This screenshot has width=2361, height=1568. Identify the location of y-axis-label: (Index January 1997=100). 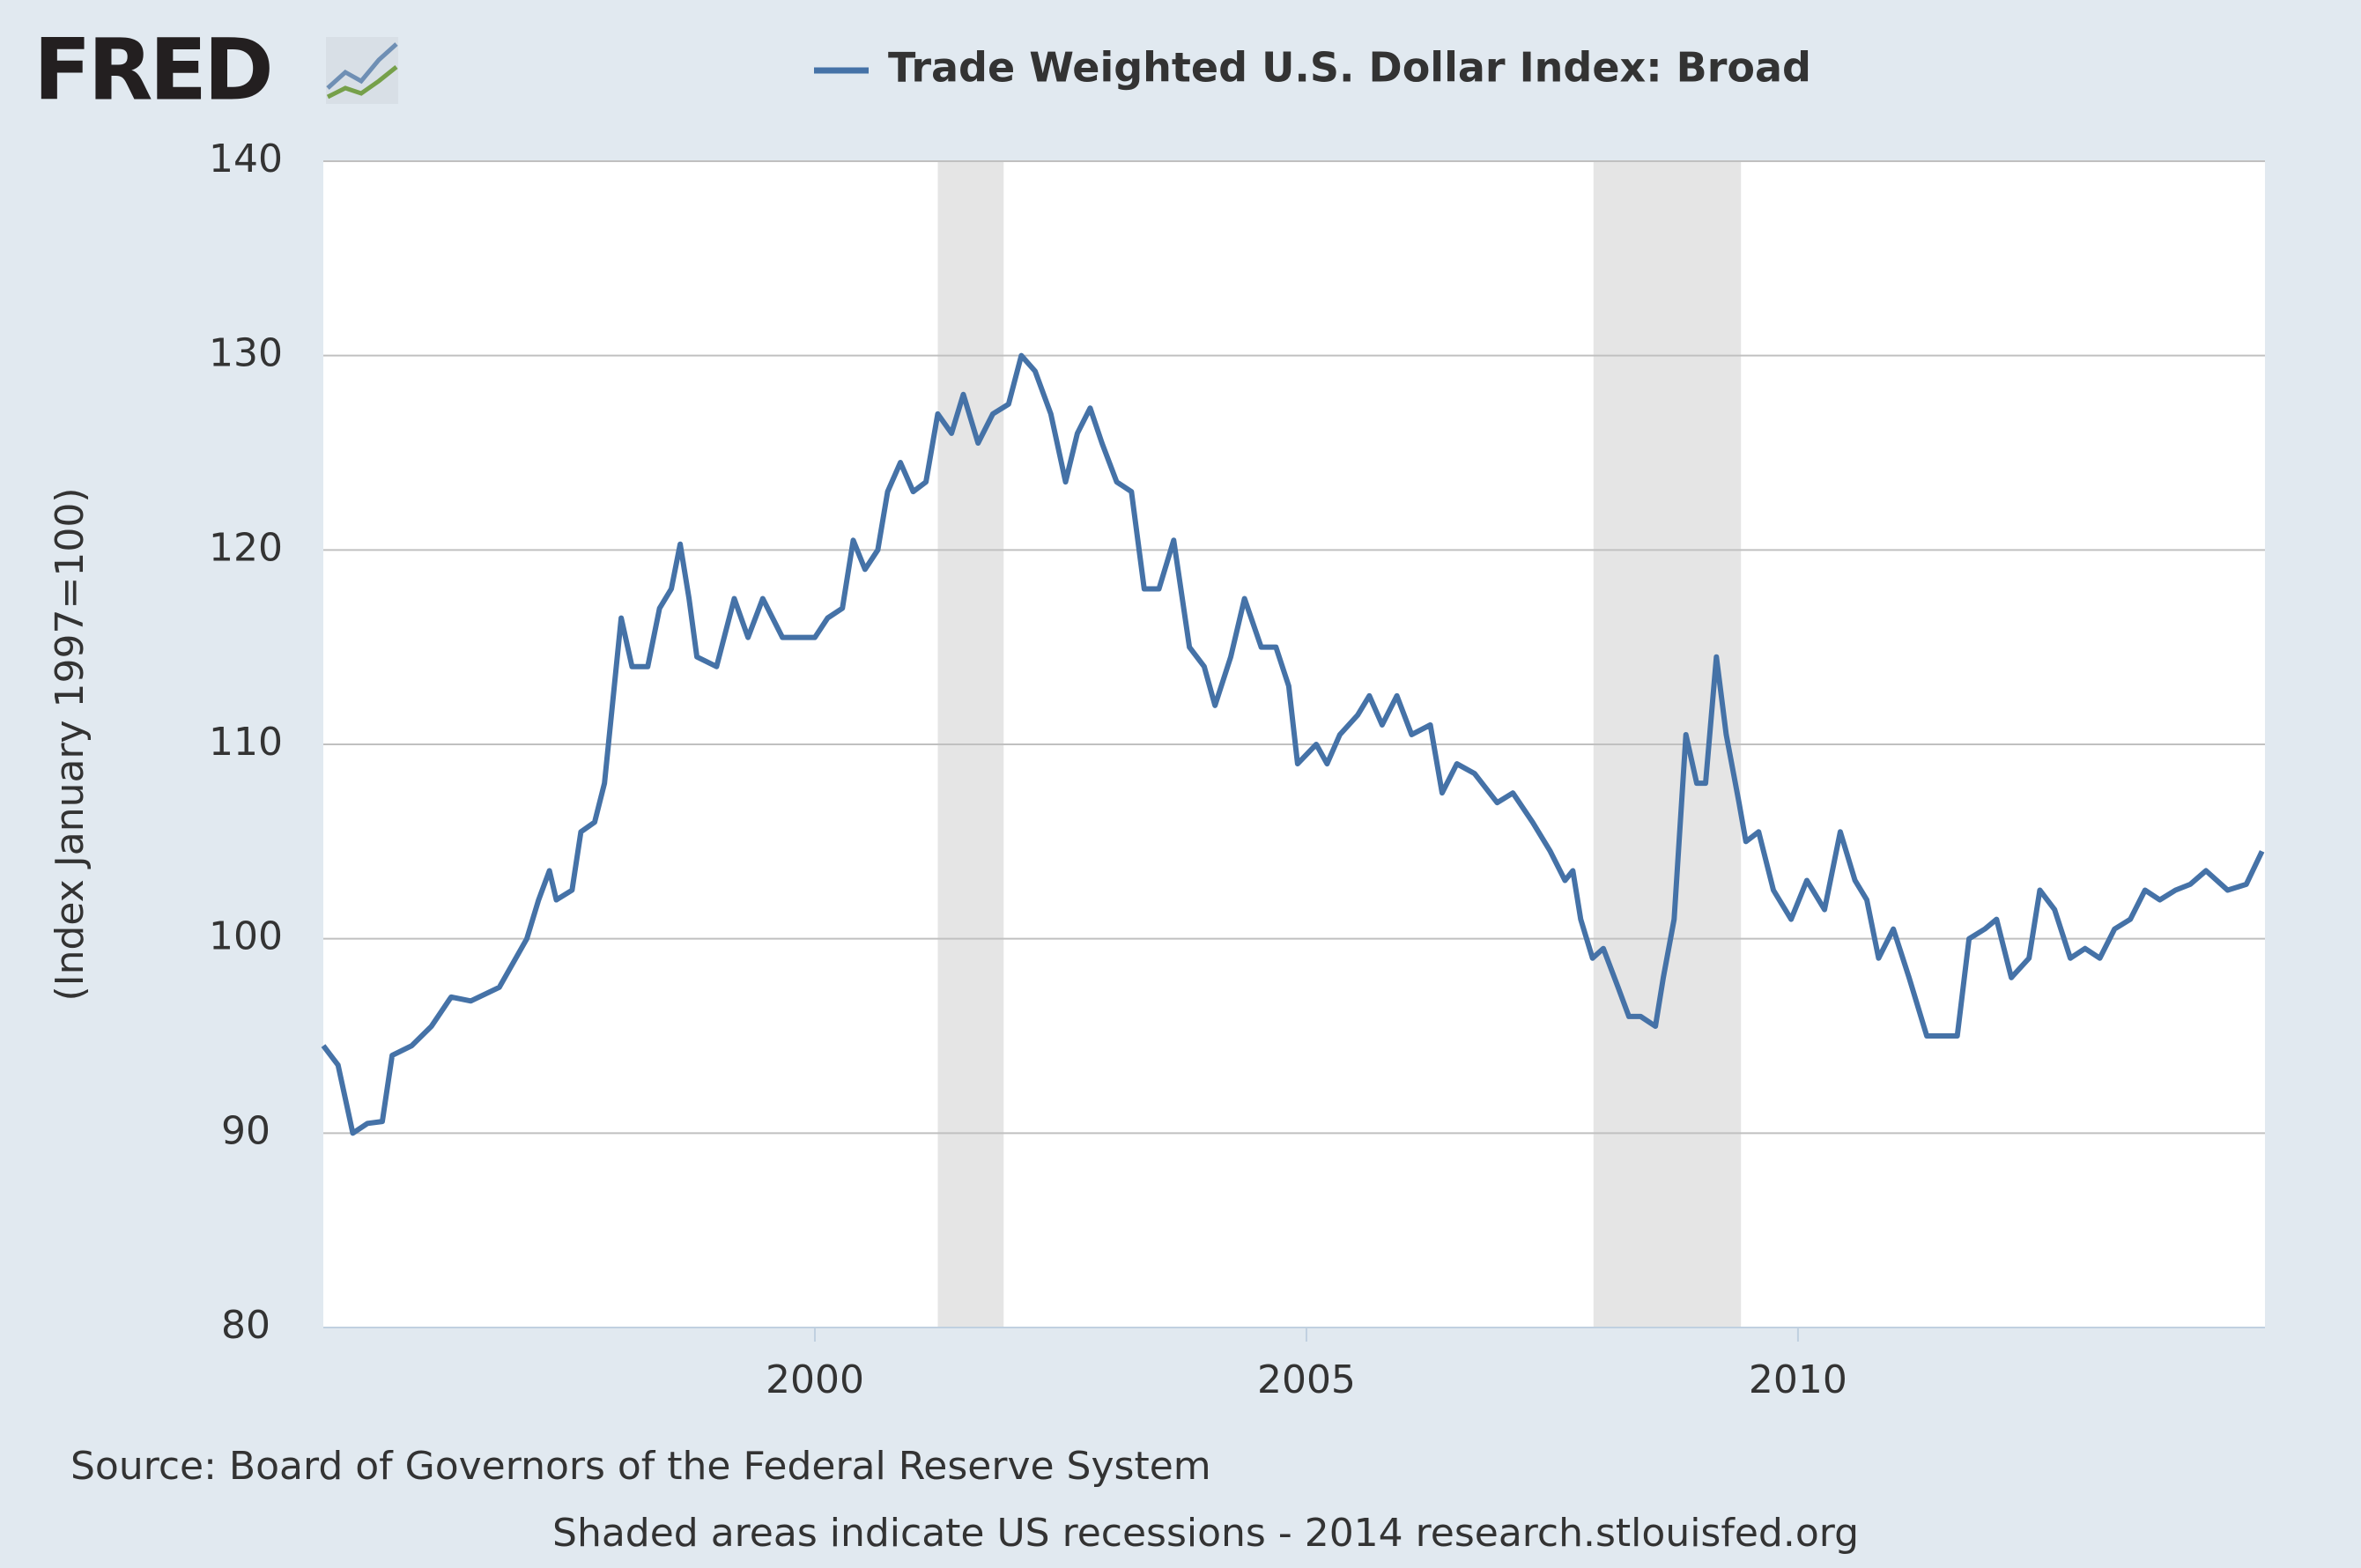
(70, 744).